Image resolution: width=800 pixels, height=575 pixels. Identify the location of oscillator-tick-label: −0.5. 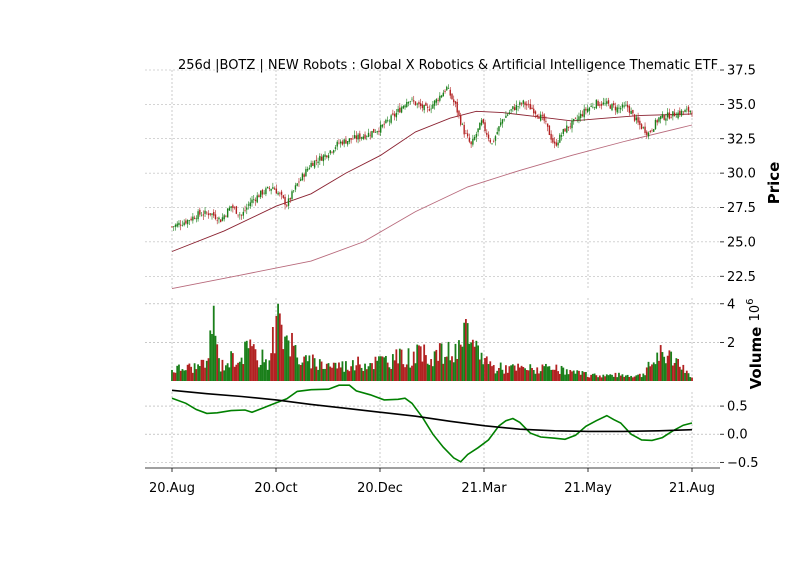
(743, 463).